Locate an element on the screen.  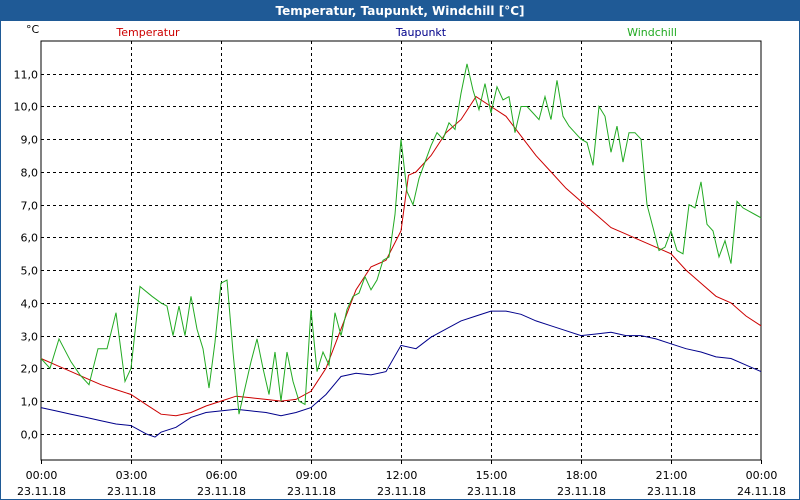
y-axis-label: °C is located at coordinates (33, 29).